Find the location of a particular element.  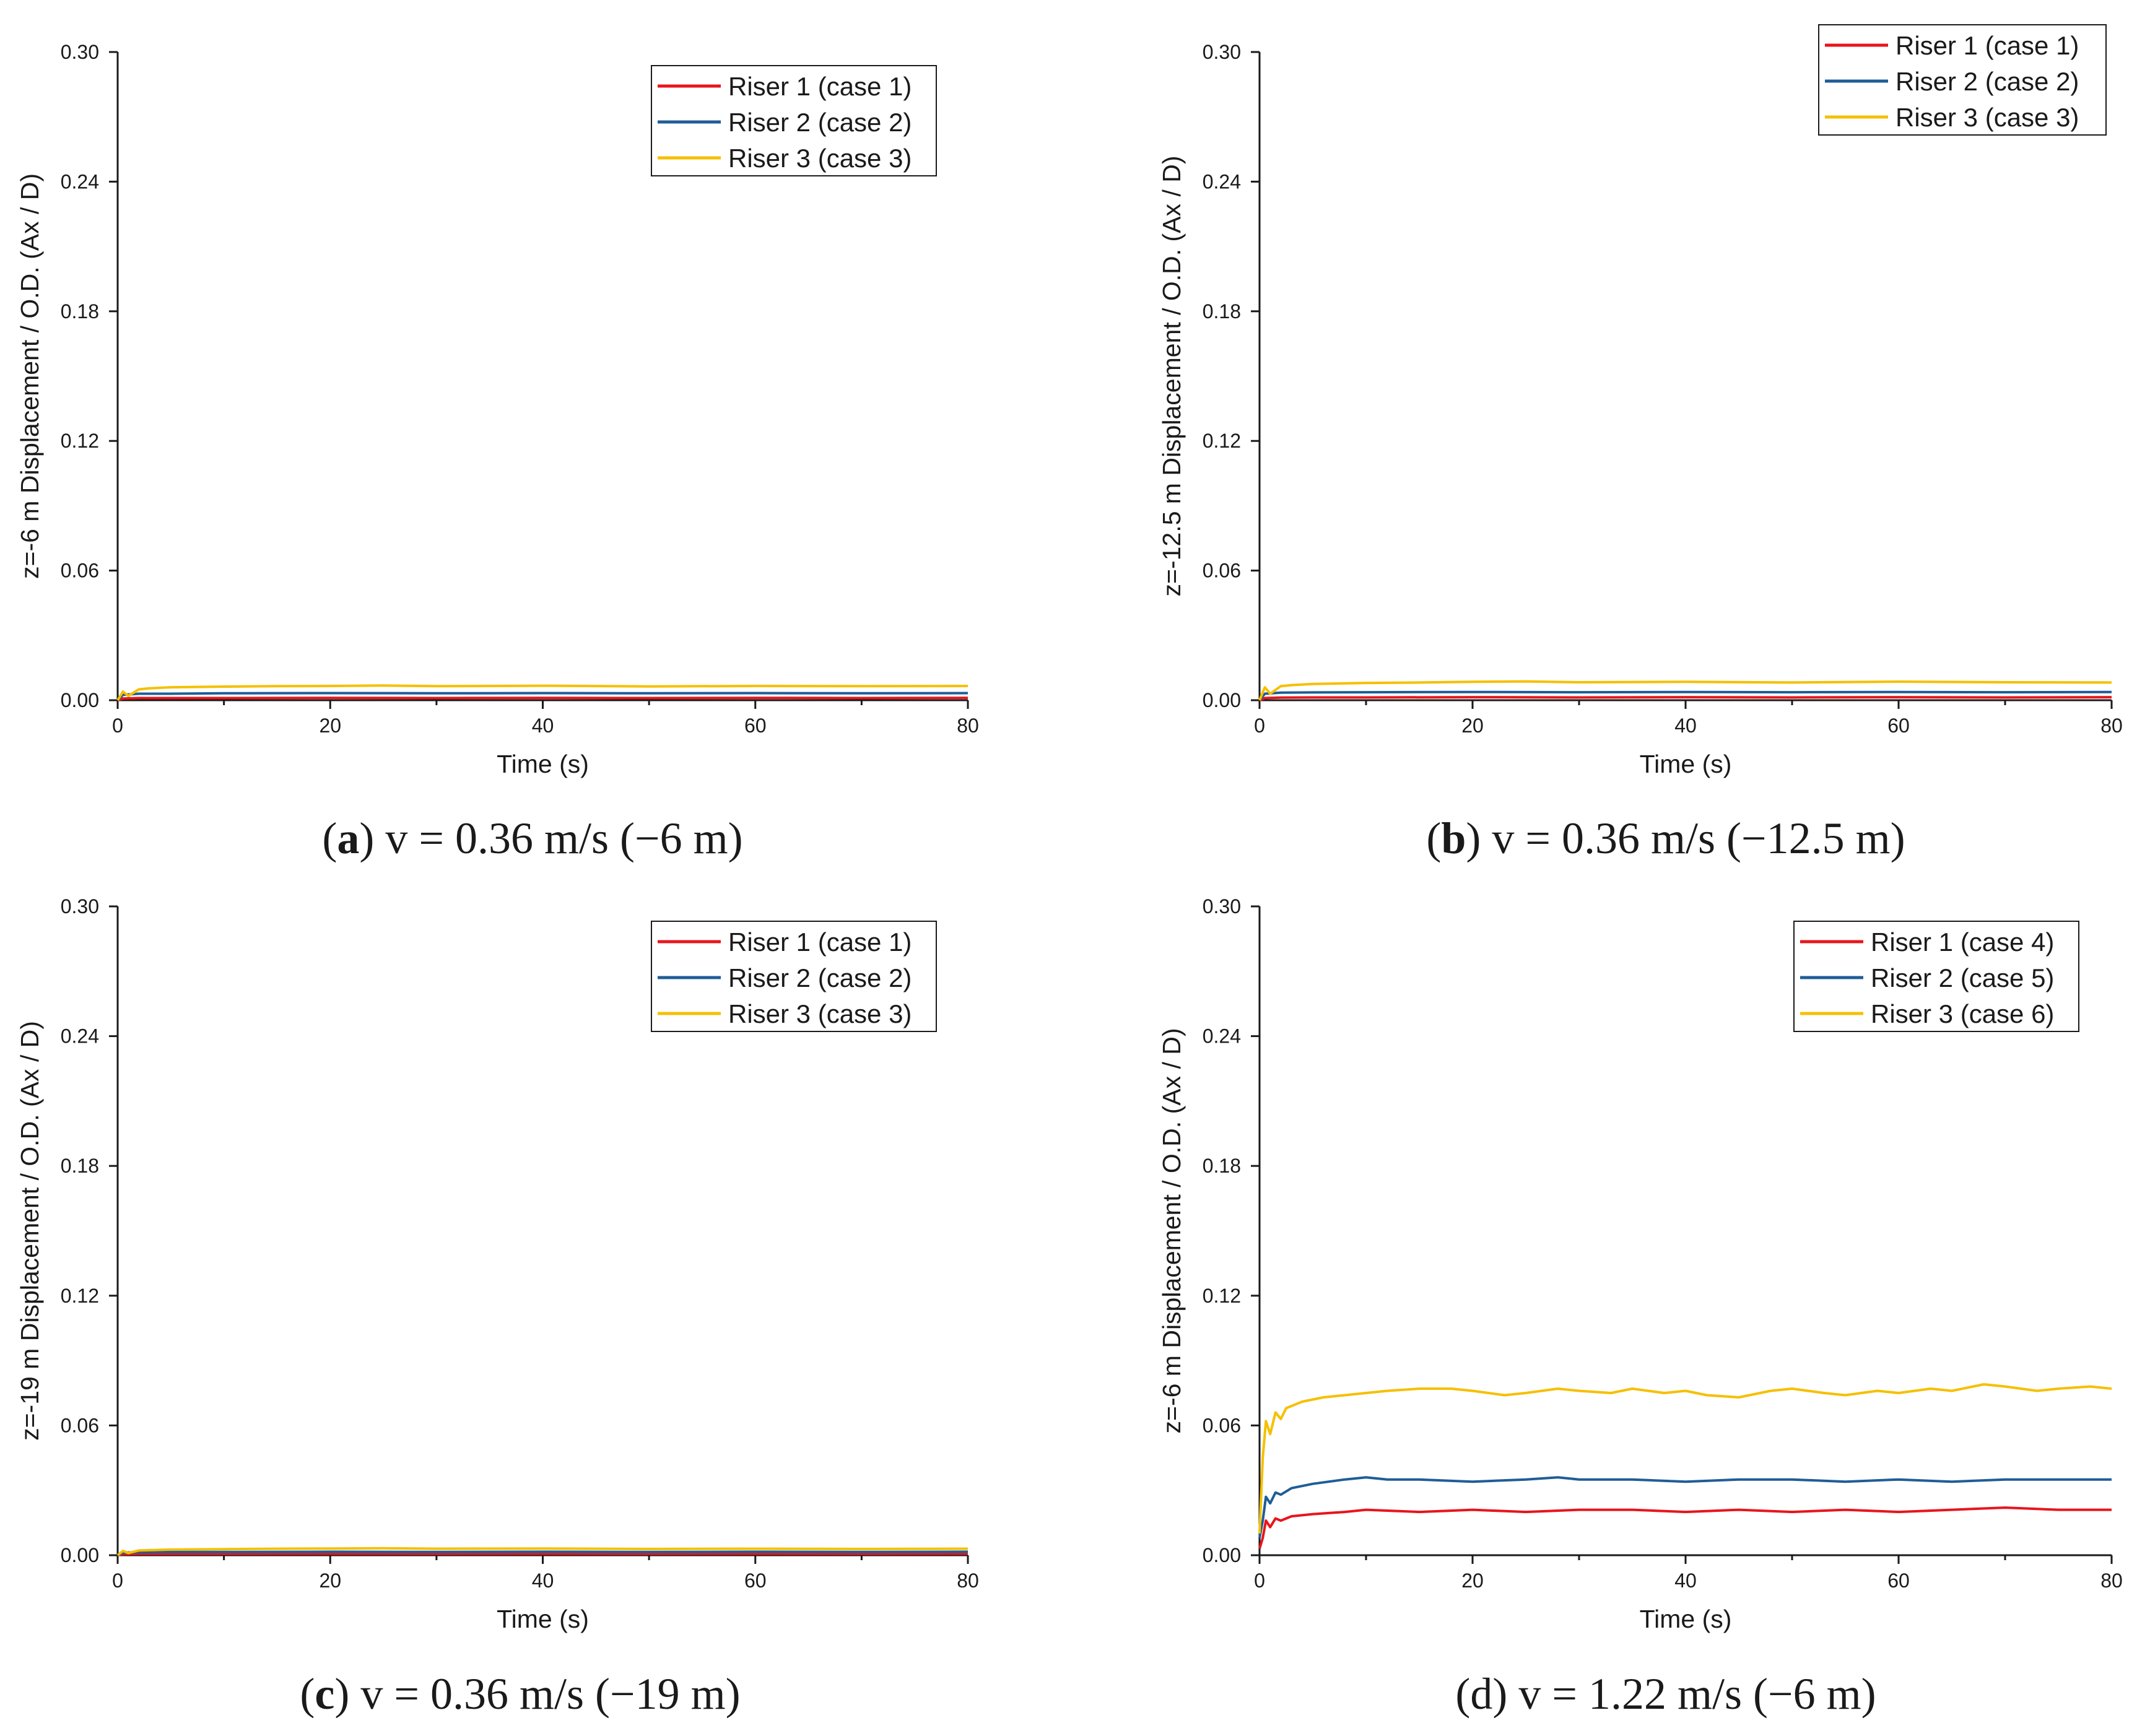

panel-caption: (c) v = 0.36 m/s (−19 m) is located at coordinates (520, 1694).